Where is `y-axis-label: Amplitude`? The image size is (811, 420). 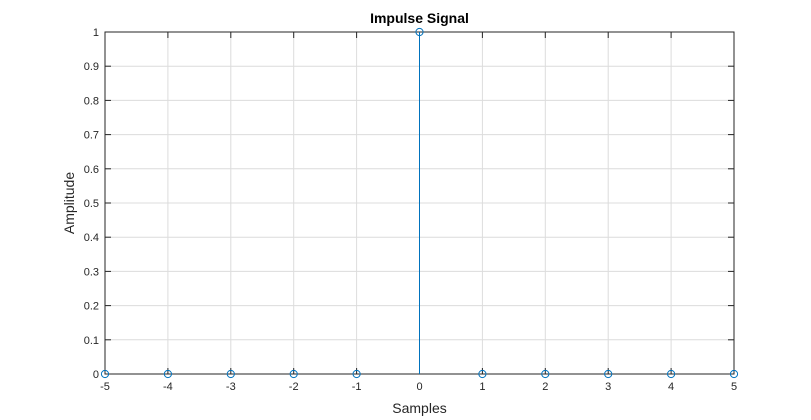
y-axis-label: Amplitude is located at coordinates (69, 203).